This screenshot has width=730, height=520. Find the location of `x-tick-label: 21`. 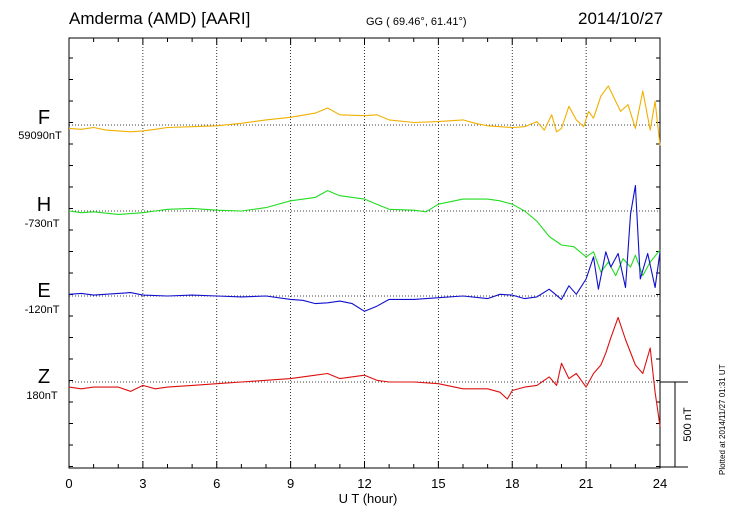

x-tick-label: 21 is located at coordinates (586, 483).